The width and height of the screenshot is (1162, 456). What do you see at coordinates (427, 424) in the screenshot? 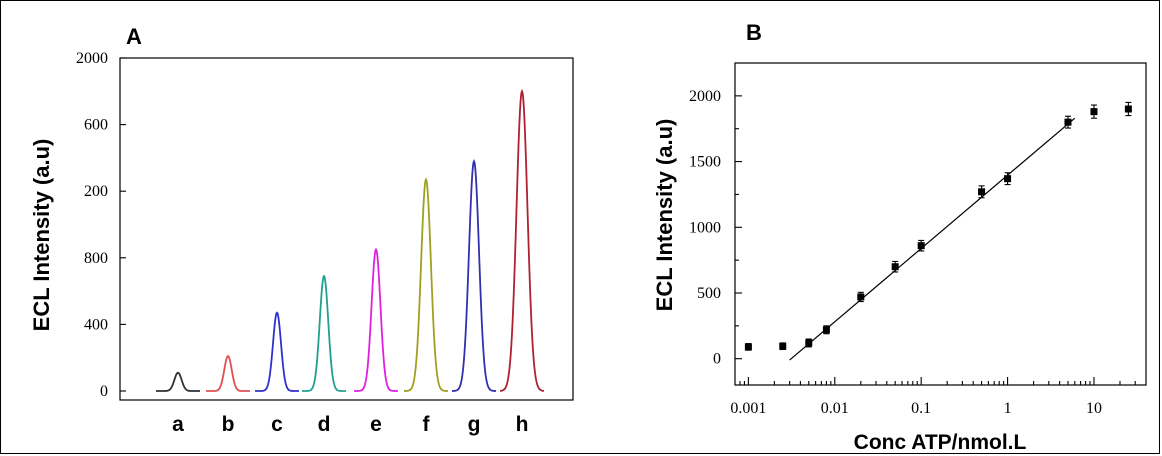
I see `panel-a-category-label: f` at bounding box center [427, 424].